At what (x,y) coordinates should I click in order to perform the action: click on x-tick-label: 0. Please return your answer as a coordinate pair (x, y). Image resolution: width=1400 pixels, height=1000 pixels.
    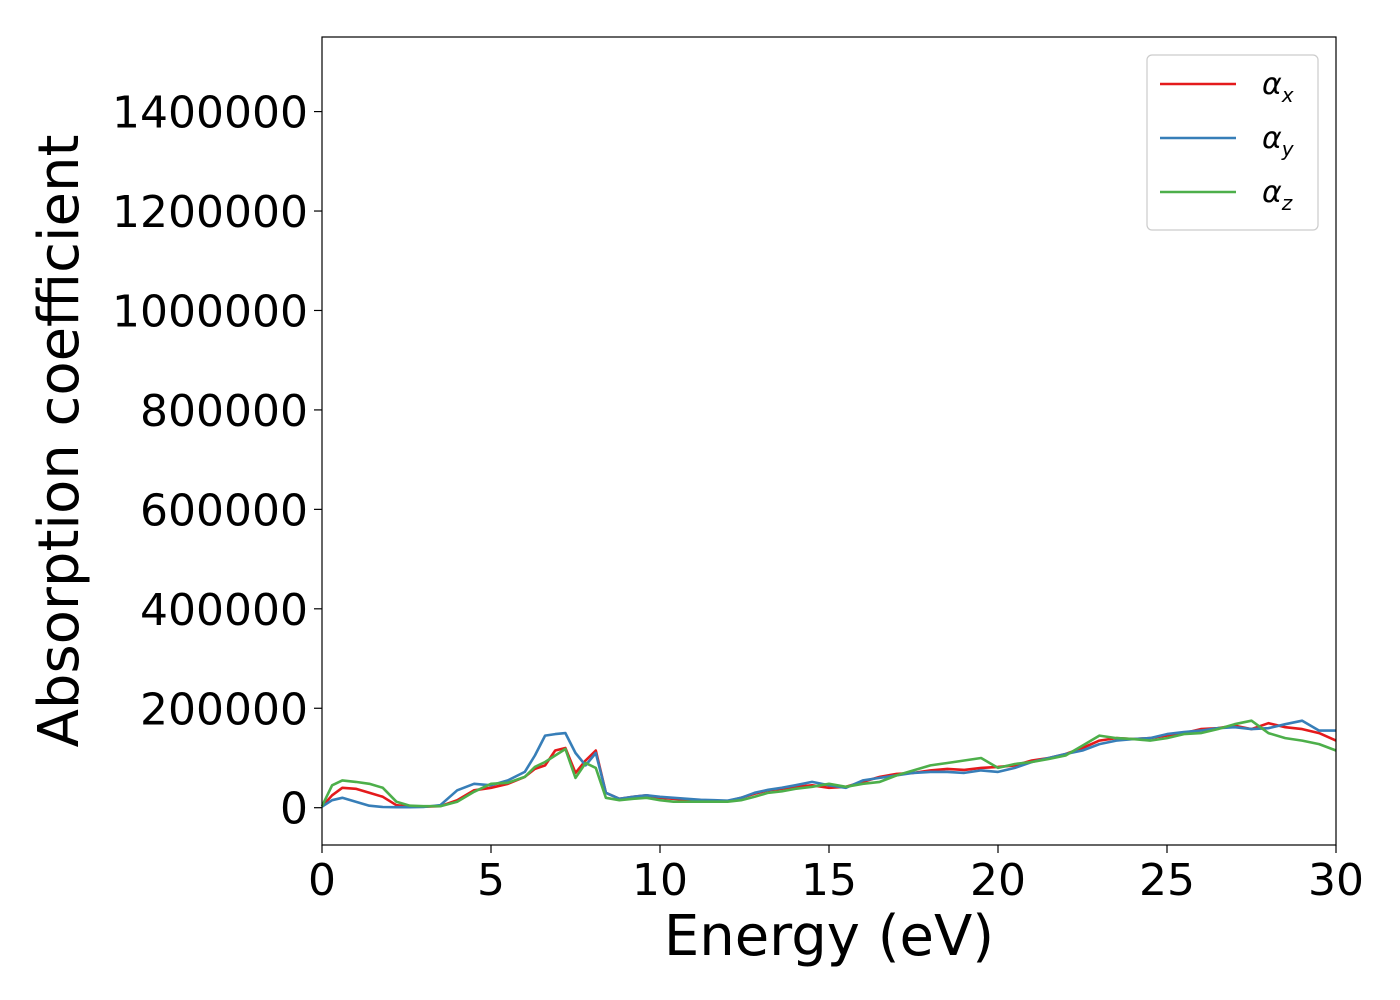
    Looking at the image, I should click on (322, 880).